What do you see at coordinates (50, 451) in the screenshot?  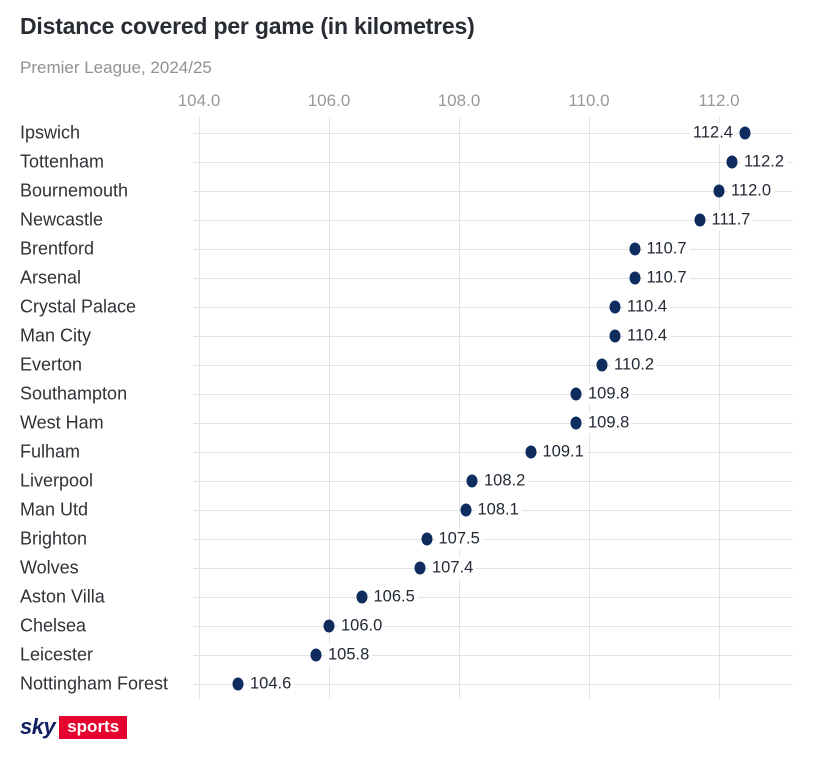 I see `team-label: Fulham` at bounding box center [50, 451].